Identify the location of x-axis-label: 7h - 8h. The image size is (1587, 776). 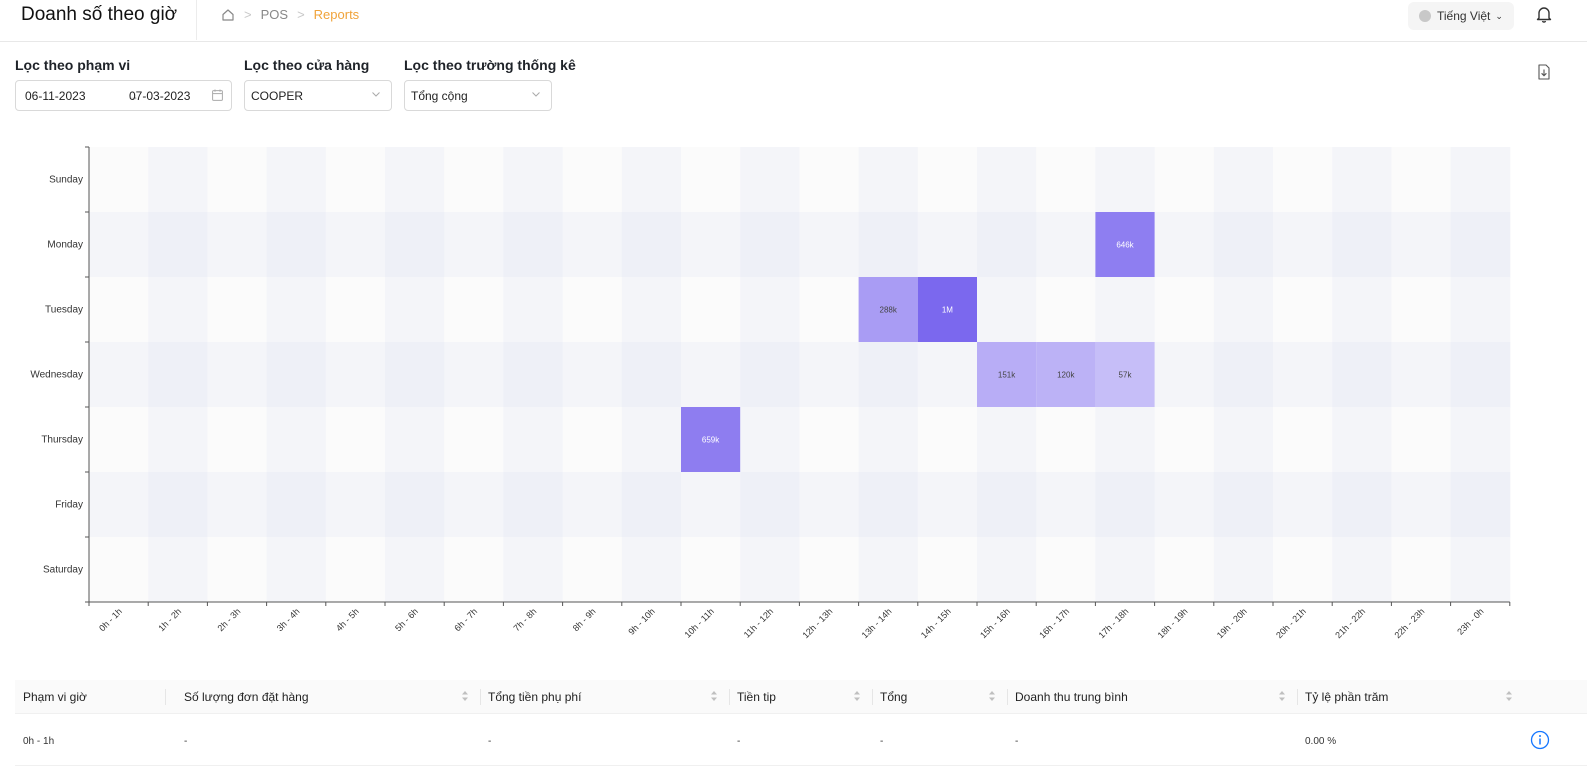
(525, 619).